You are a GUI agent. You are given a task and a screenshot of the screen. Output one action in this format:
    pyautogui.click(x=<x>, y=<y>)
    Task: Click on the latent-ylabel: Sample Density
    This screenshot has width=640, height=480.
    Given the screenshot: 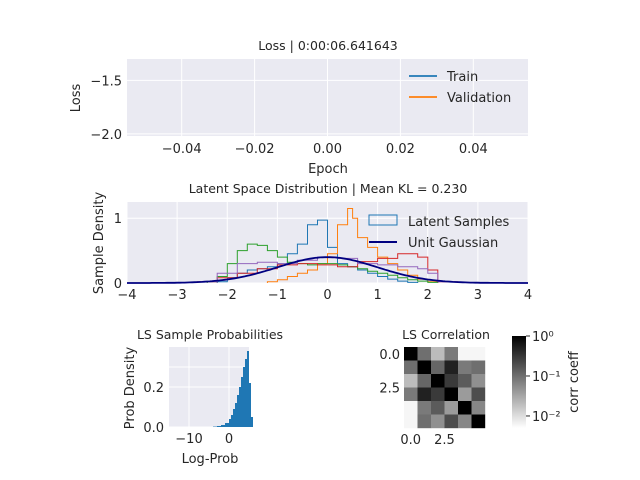 What is the action you would take?
    pyautogui.click(x=99, y=243)
    